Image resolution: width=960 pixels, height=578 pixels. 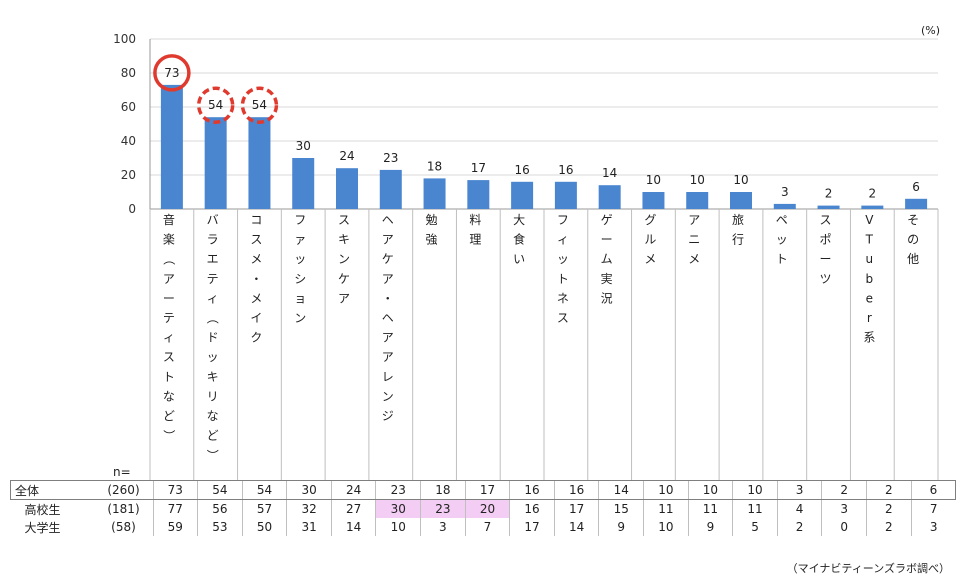 What do you see at coordinates (213, 240) in the screenshot?
I see `category-label-char: ラ` at bounding box center [213, 240].